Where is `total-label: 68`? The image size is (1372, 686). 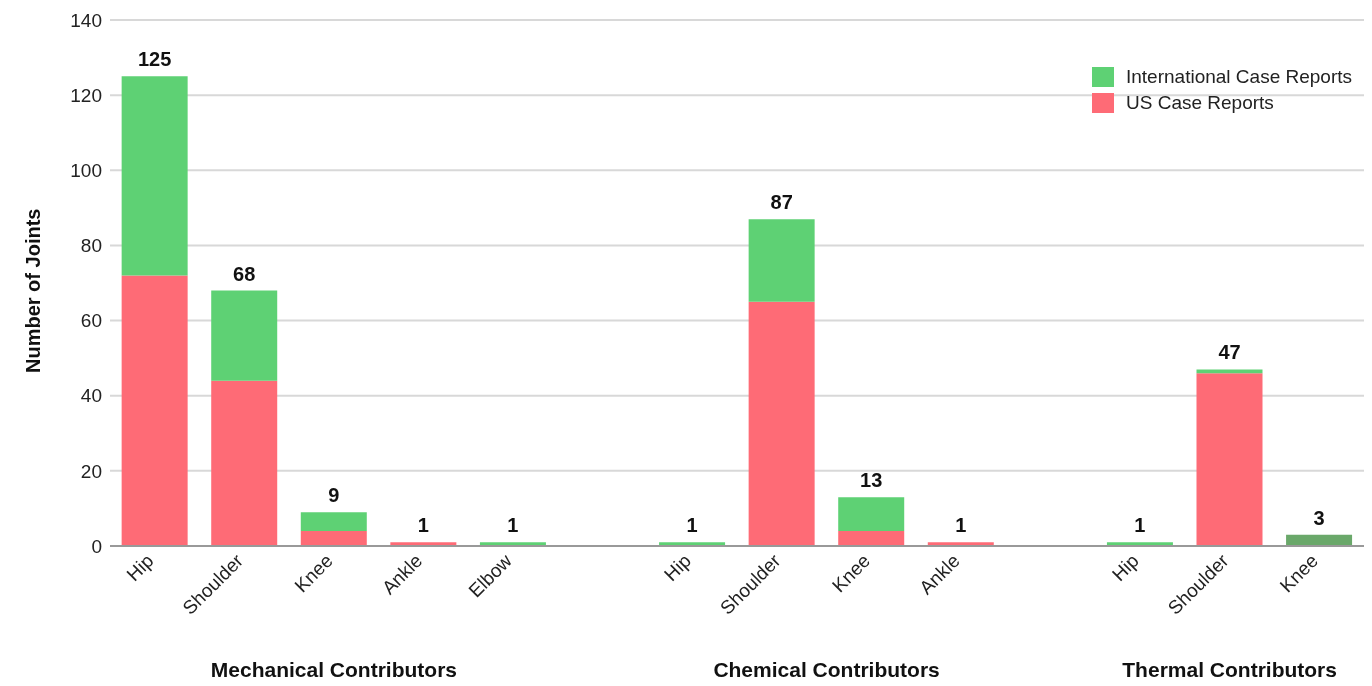 total-label: 68 is located at coordinates (244, 273).